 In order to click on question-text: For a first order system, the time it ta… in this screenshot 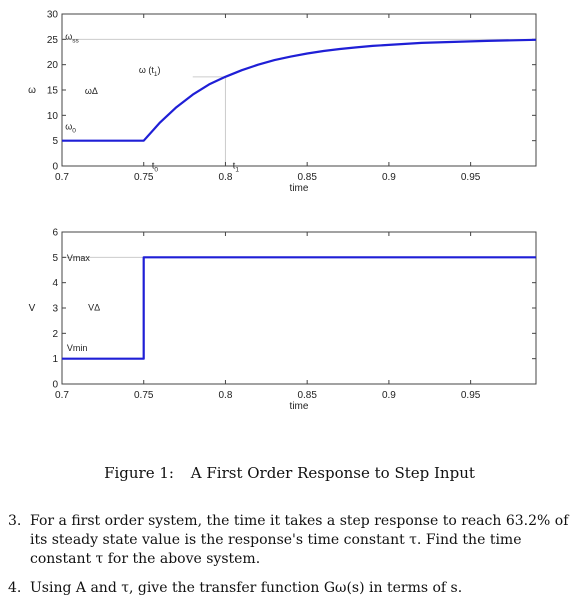, I will do `click(299, 540)`.